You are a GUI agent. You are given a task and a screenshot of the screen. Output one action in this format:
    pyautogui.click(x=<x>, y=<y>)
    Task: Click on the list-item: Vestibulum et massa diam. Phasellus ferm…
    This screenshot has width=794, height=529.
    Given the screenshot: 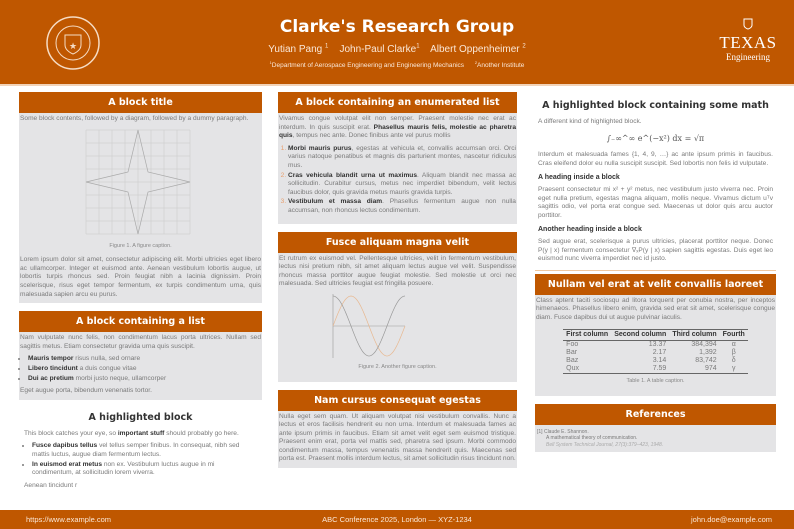 What is the action you would take?
    pyautogui.click(x=402, y=206)
    